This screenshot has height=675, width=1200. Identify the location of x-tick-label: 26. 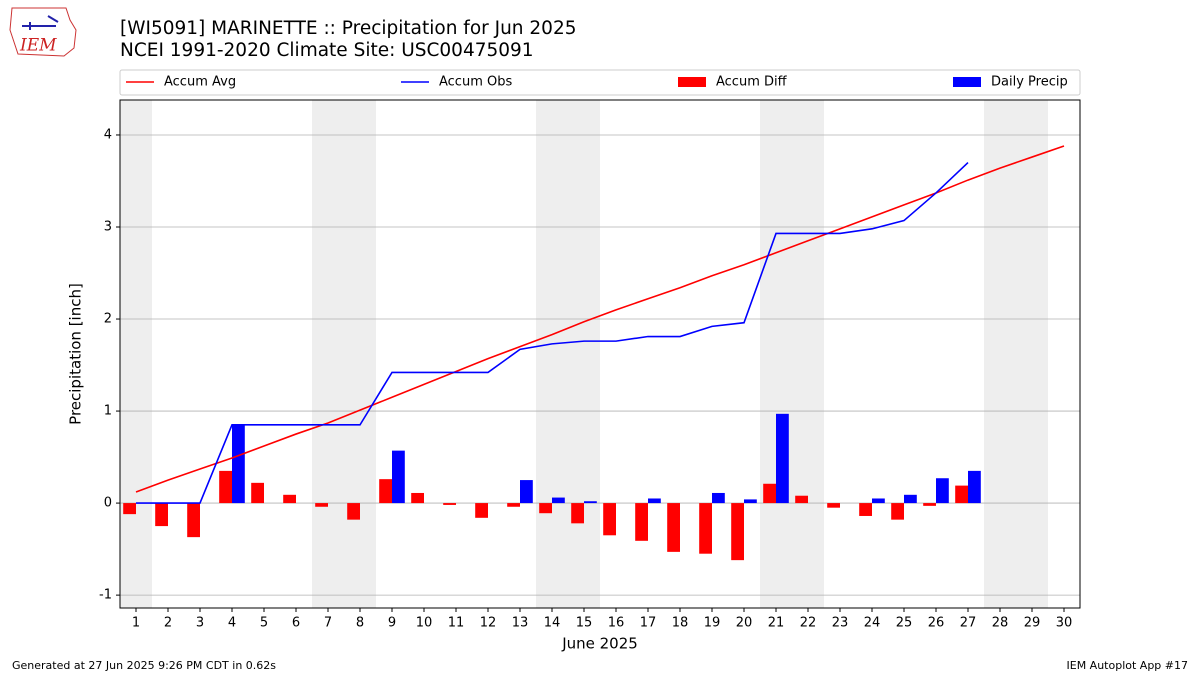
(936, 623).